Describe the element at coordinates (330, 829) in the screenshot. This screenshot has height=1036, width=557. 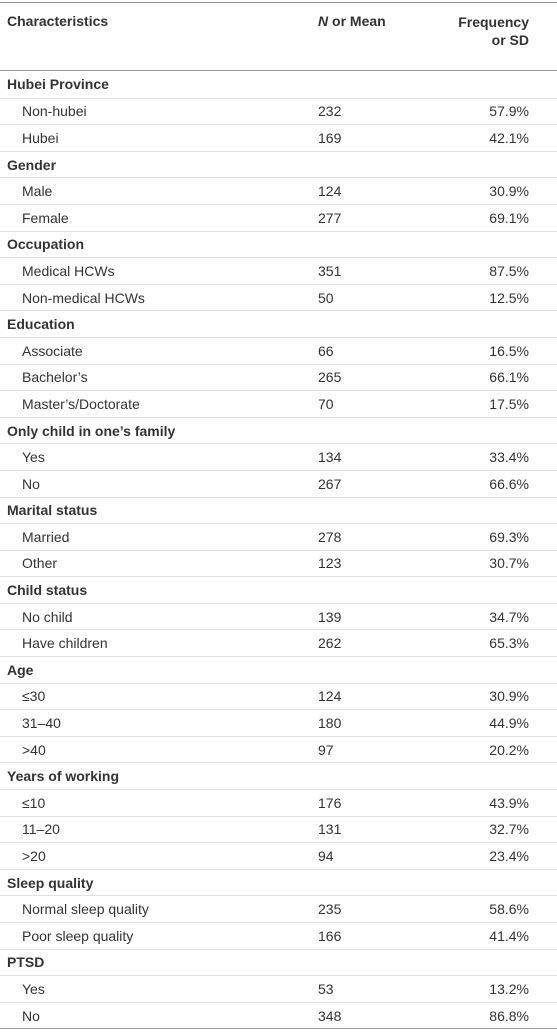
I see `row-n: 131` at that location.